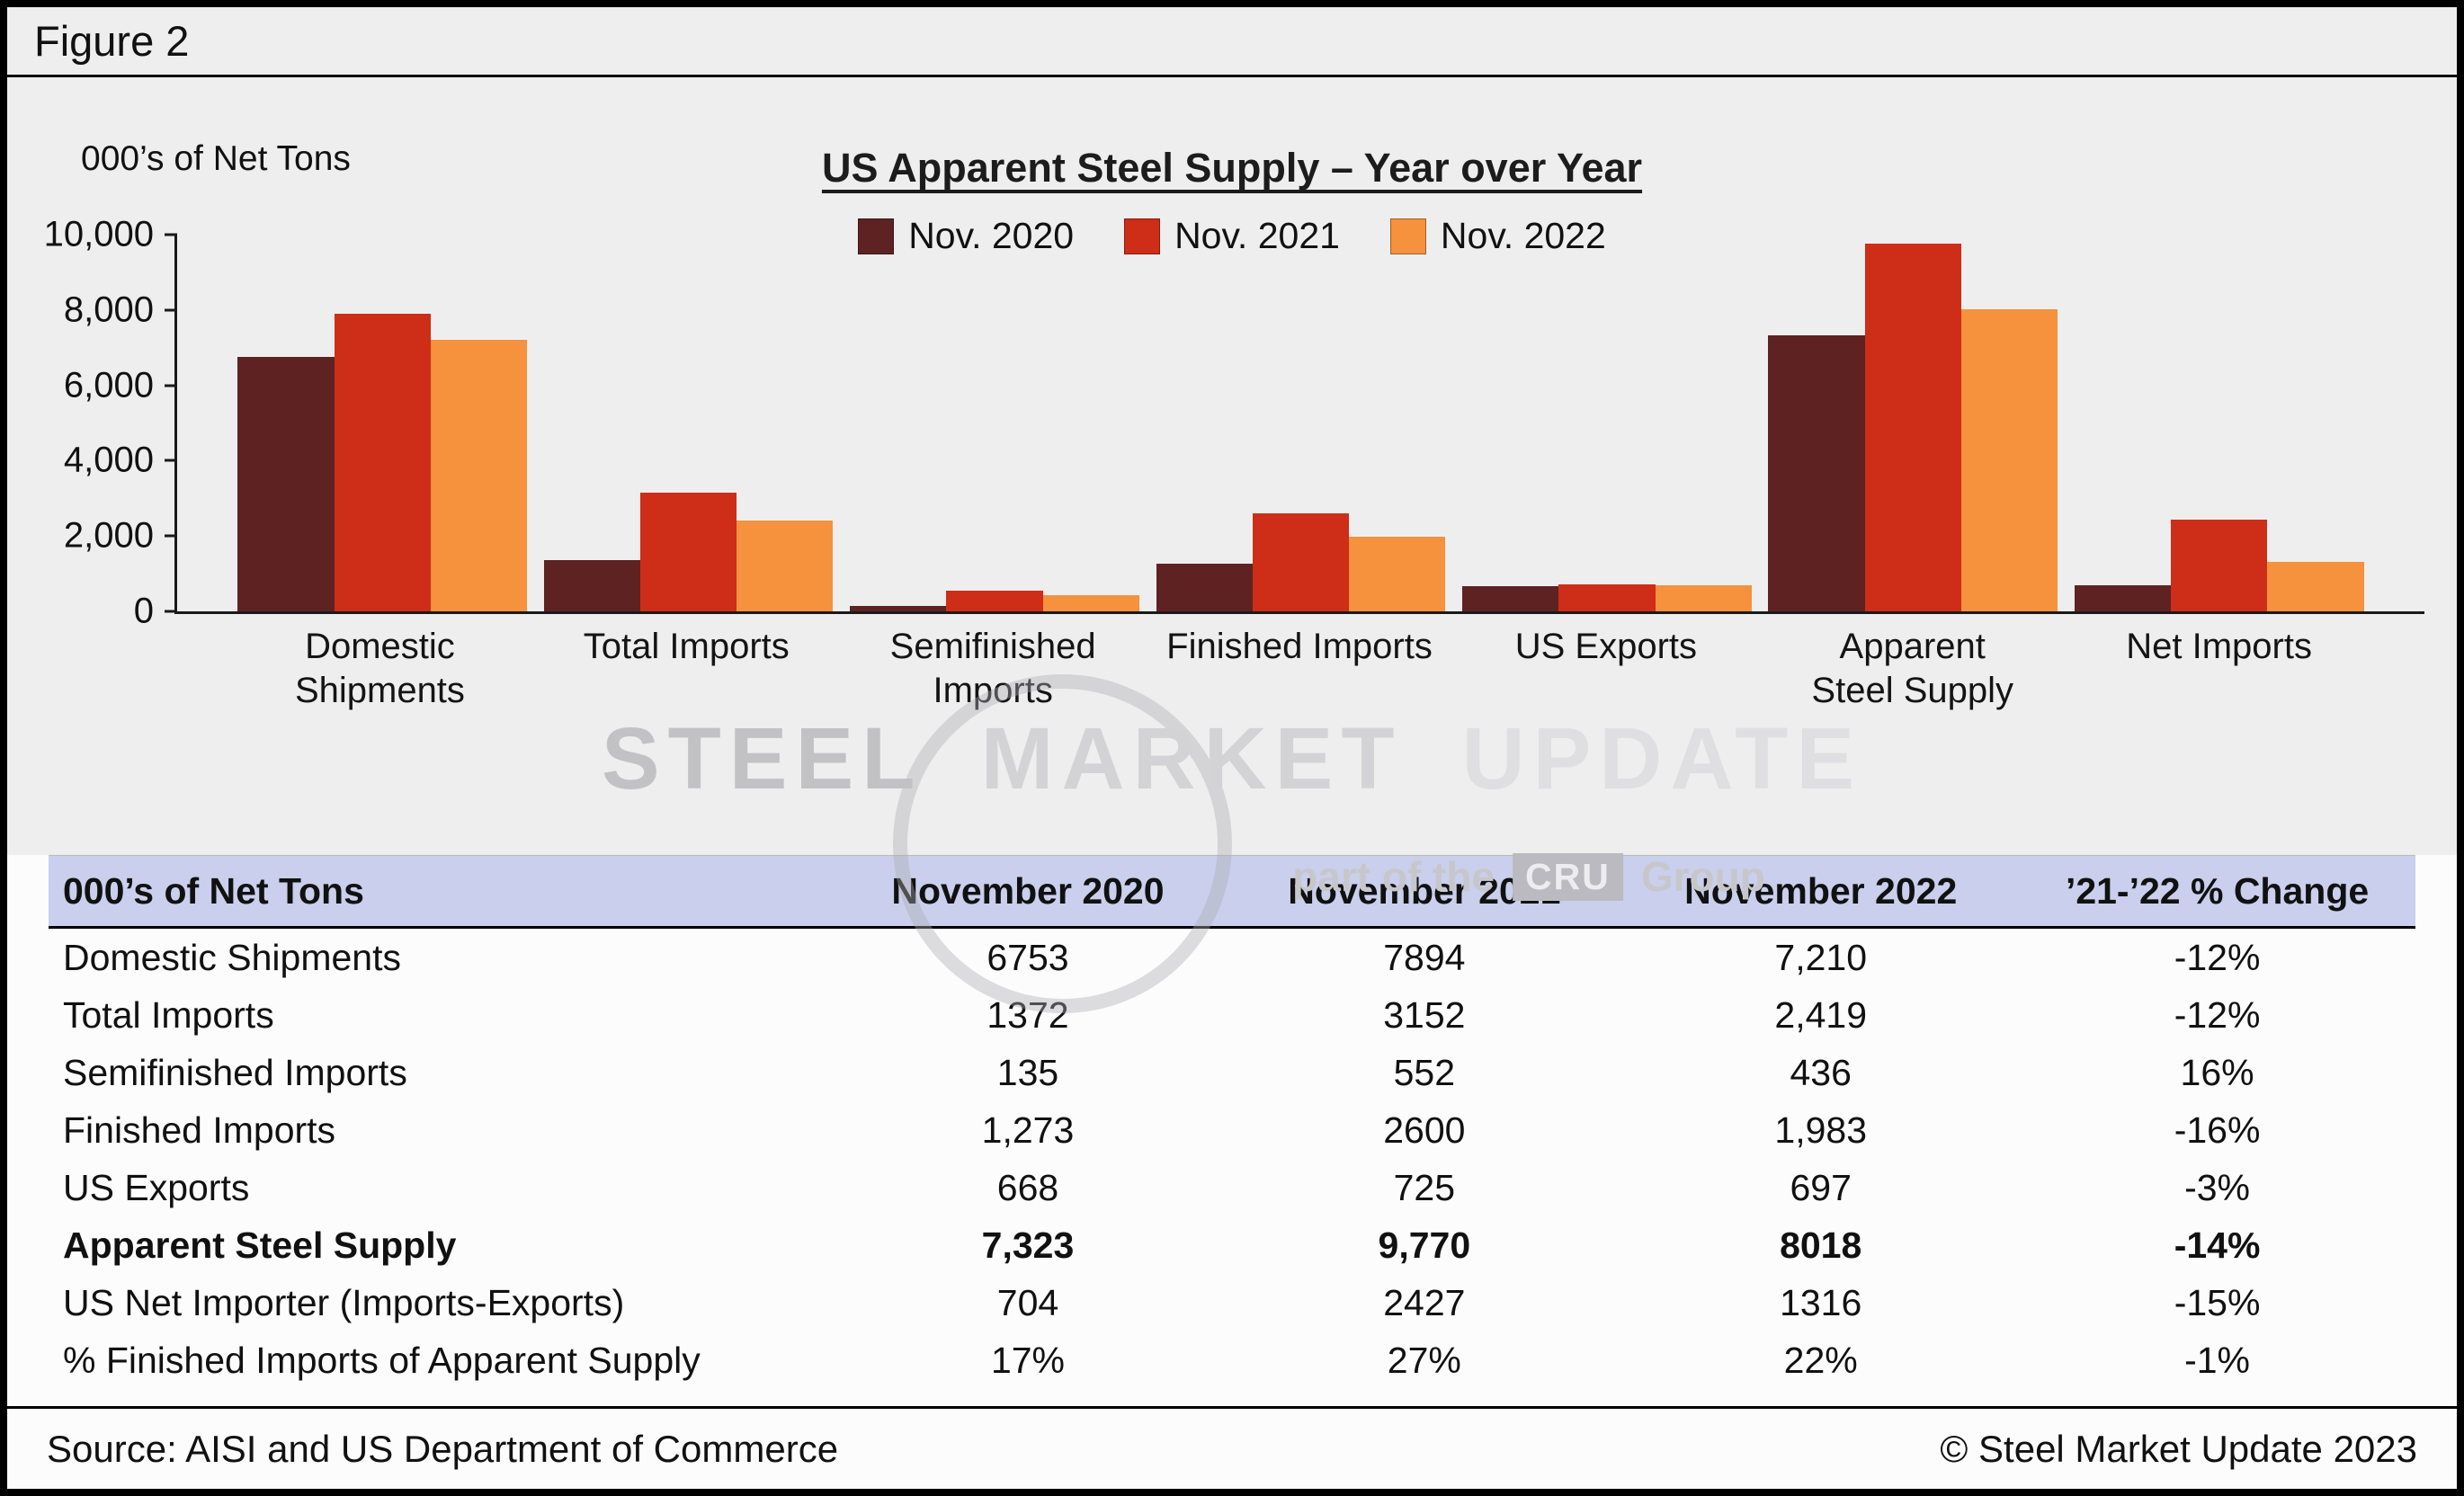 This screenshot has height=1496, width=2464. What do you see at coordinates (1912, 669) in the screenshot?
I see `category-label: Apparent Steel Supply` at bounding box center [1912, 669].